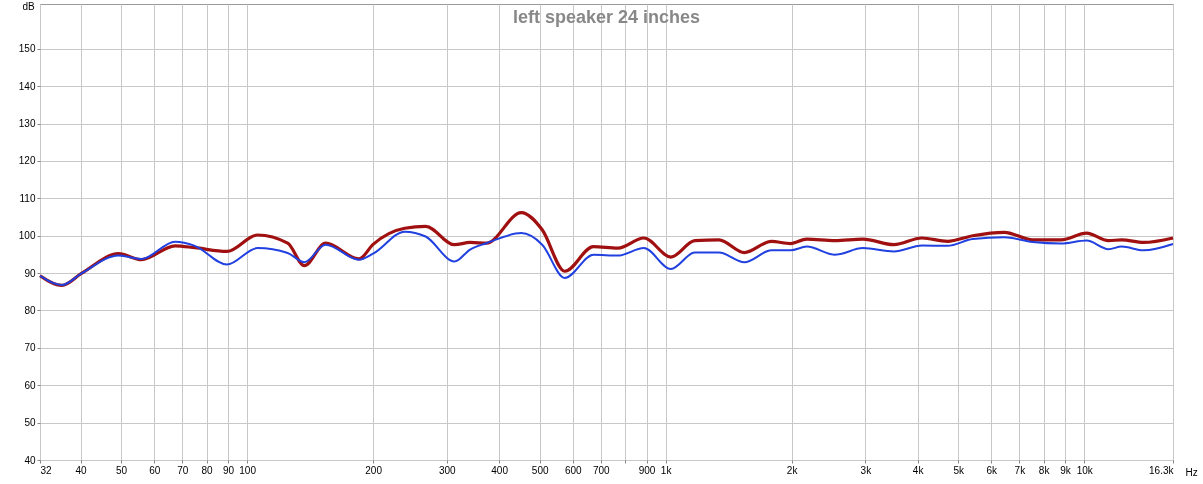 The image size is (1203, 484). What do you see at coordinates (30, 385) in the screenshot?
I see `y-tick-label: 60` at bounding box center [30, 385].